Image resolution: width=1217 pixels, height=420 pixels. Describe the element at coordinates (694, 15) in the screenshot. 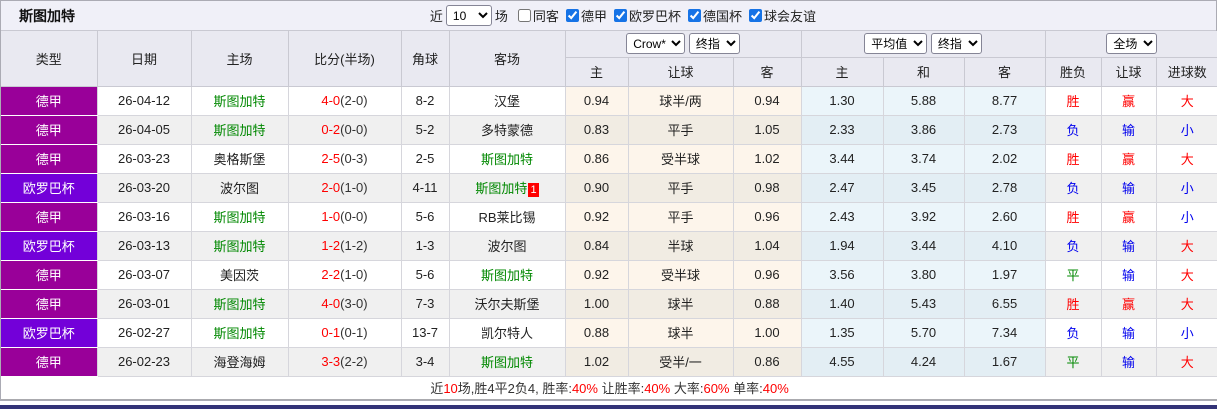

I see `german-cup-checkbox` at that location.